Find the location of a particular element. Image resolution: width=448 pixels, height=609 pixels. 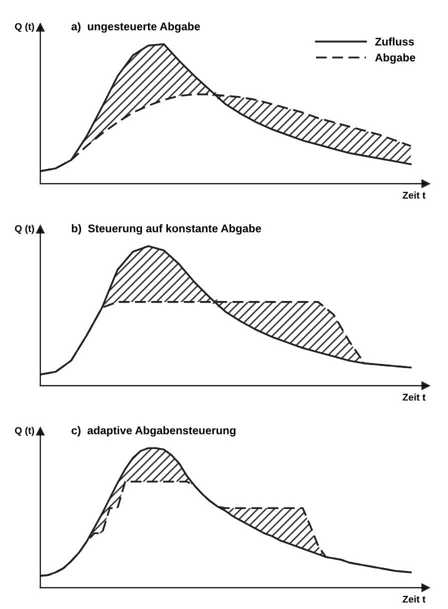

legend-label: Abgabe is located at coordinates (395, 58).